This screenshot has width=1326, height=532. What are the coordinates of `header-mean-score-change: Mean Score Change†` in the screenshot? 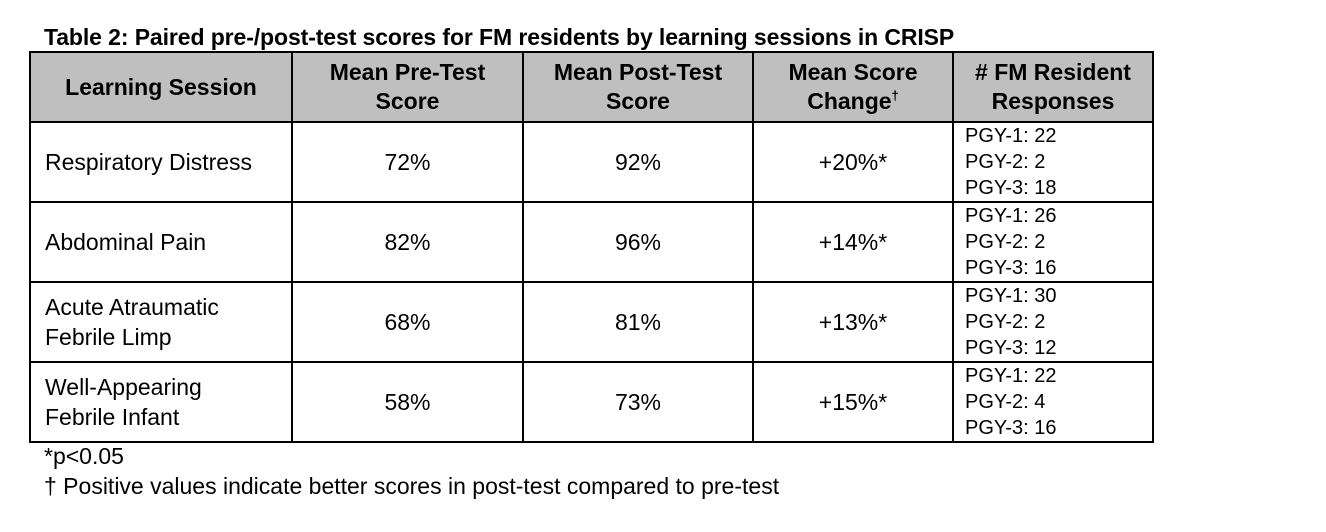 It's located at (853, 87).